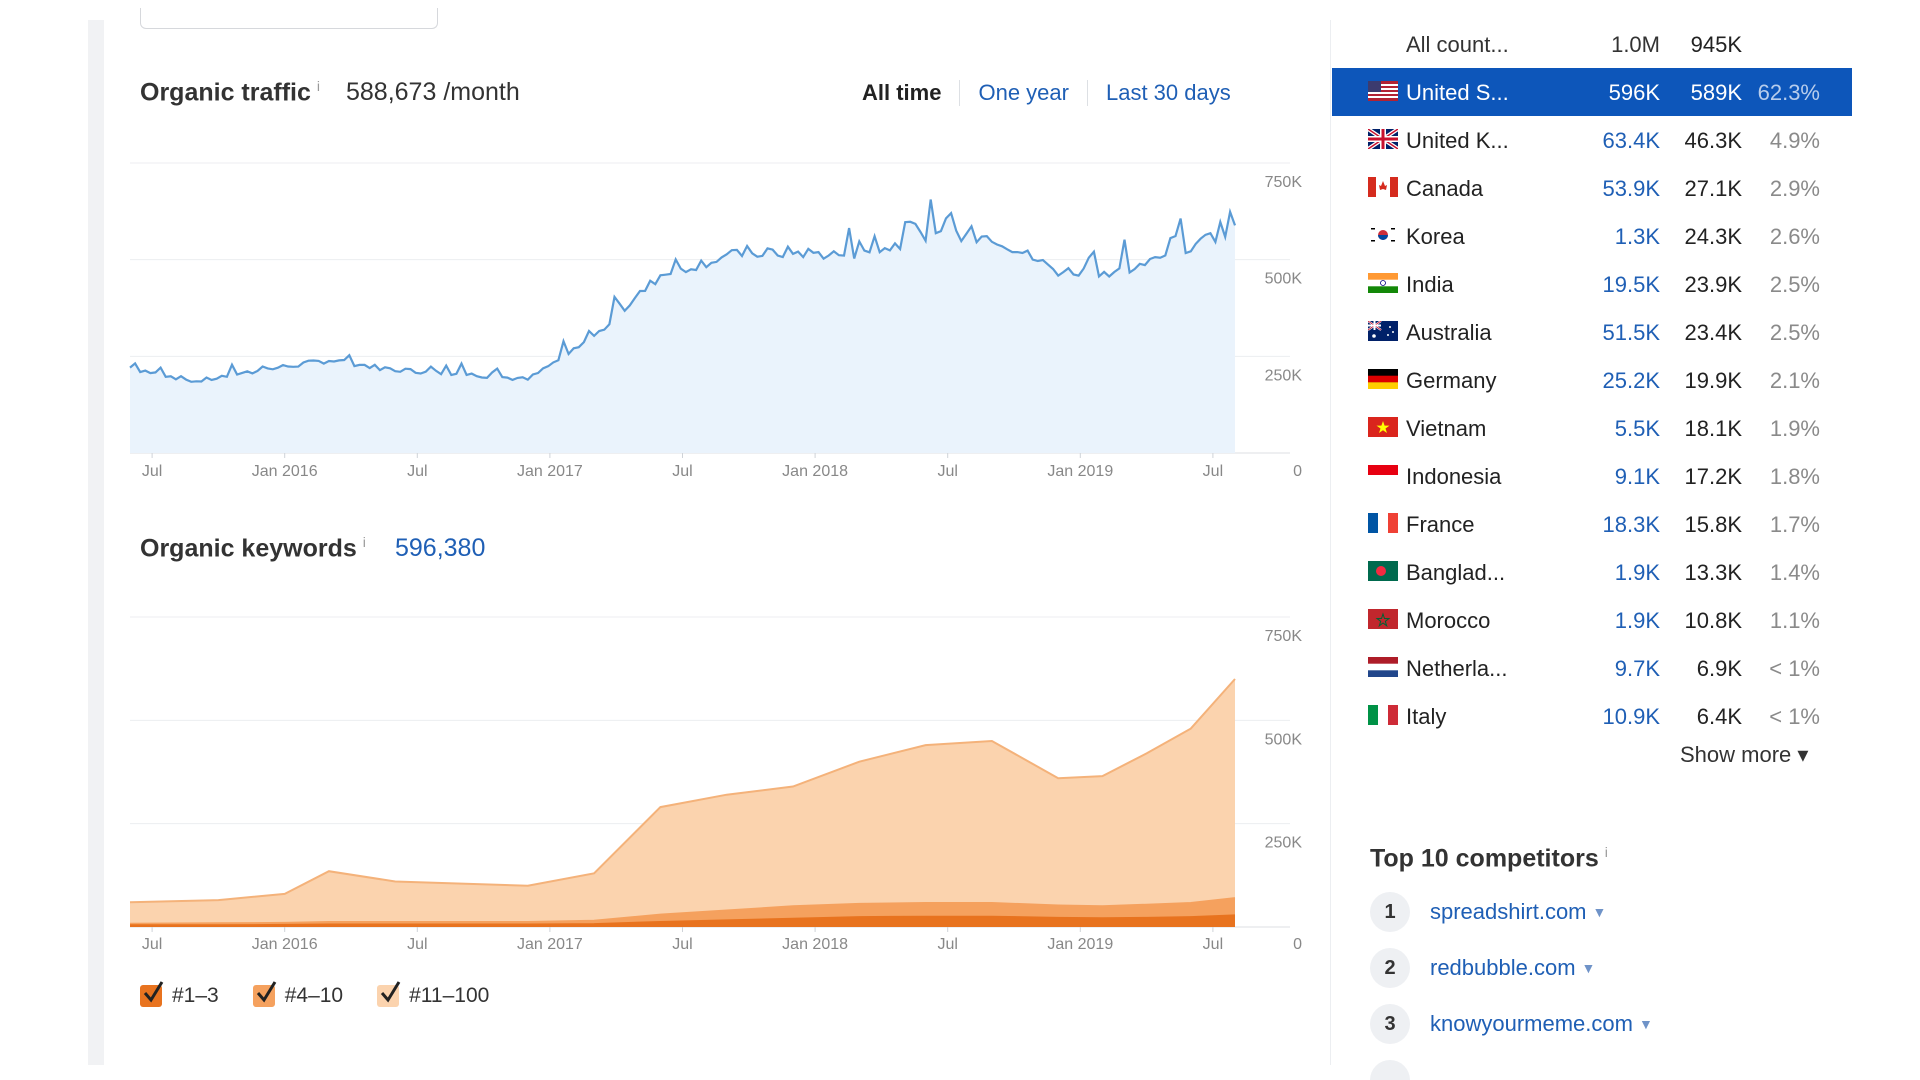  What do you see at coordinates (1637, 476) in the screenshot?
I see `country-keywords: 9.1K` at bounding box center [1637, 476].